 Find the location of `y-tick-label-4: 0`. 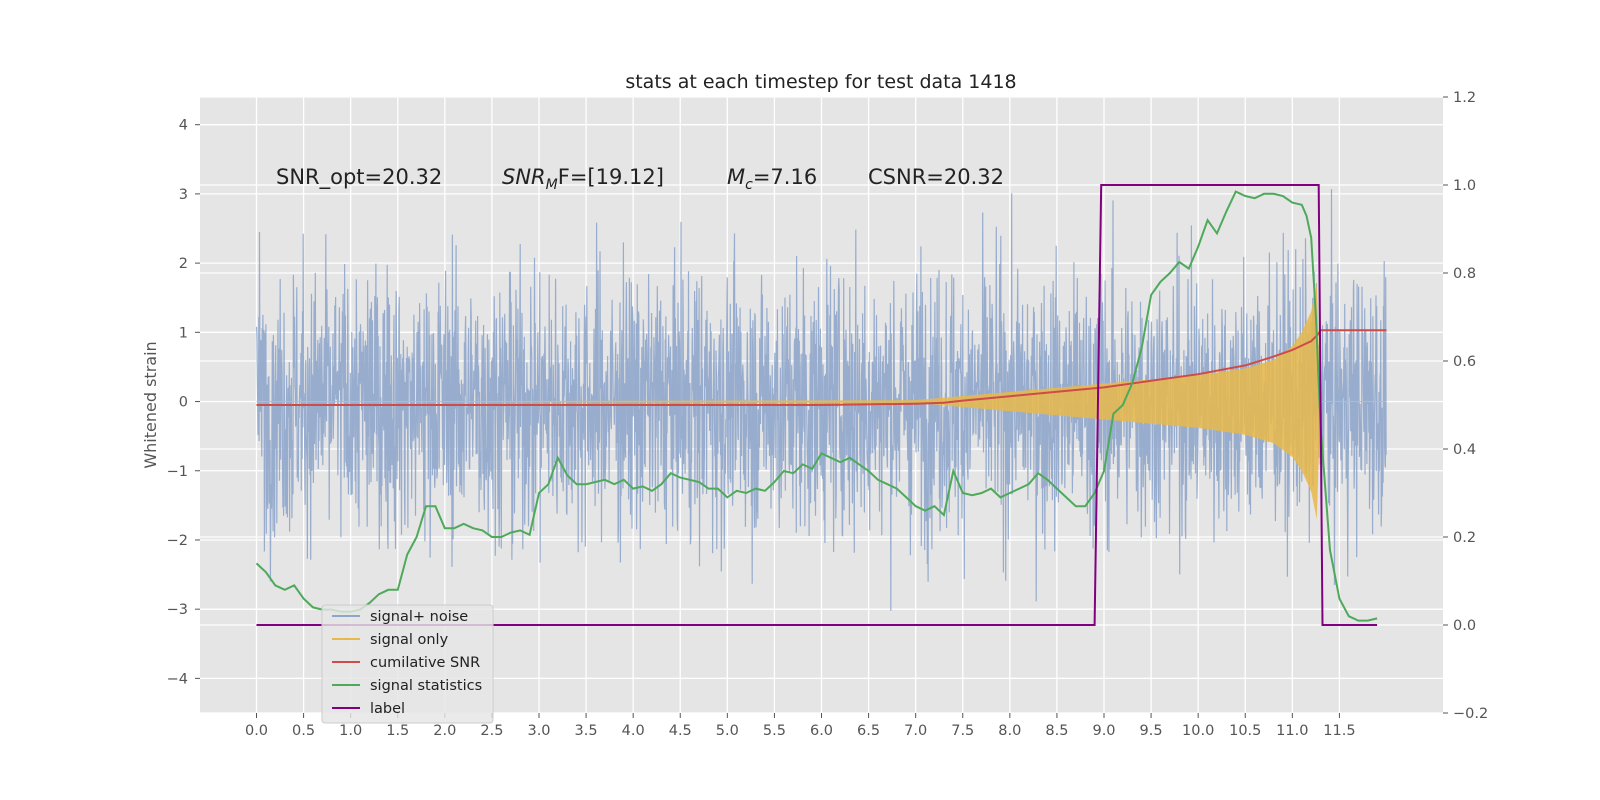

y-tick-label-4: 0 is located at coordinates (183, 403).